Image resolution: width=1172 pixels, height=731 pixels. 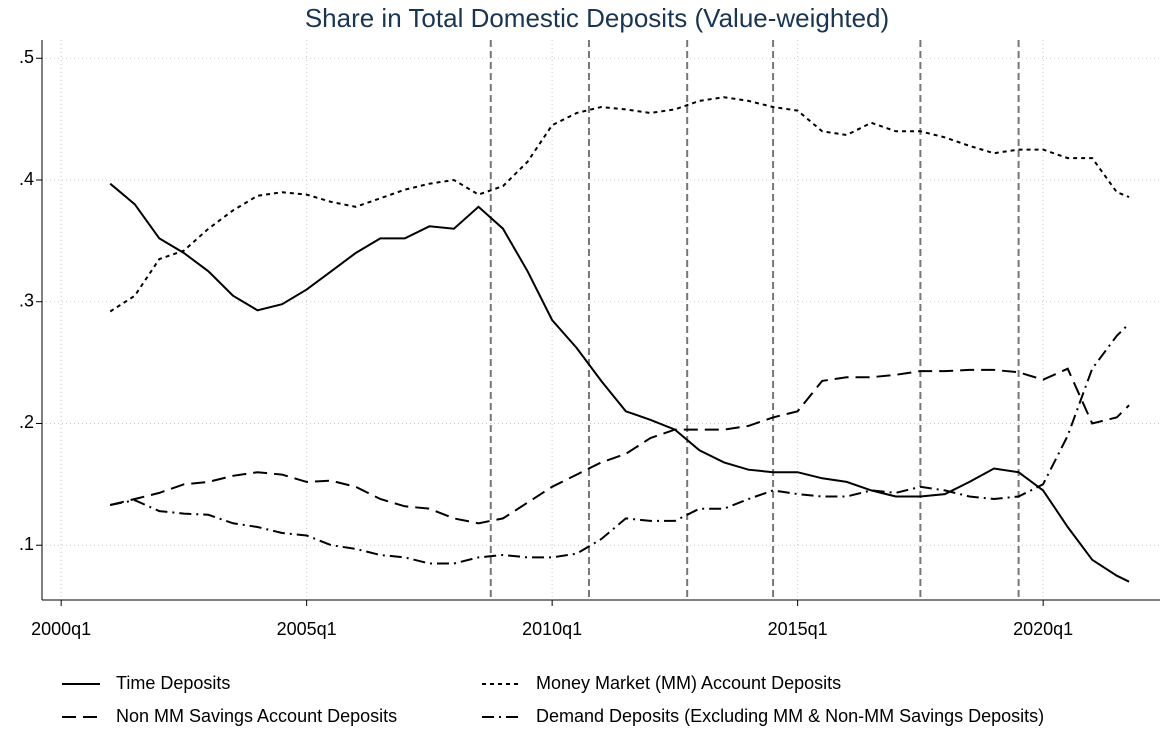 I want to click on legend-label: Money Market (MM) Account Deposits, so click(x=688, y=683).